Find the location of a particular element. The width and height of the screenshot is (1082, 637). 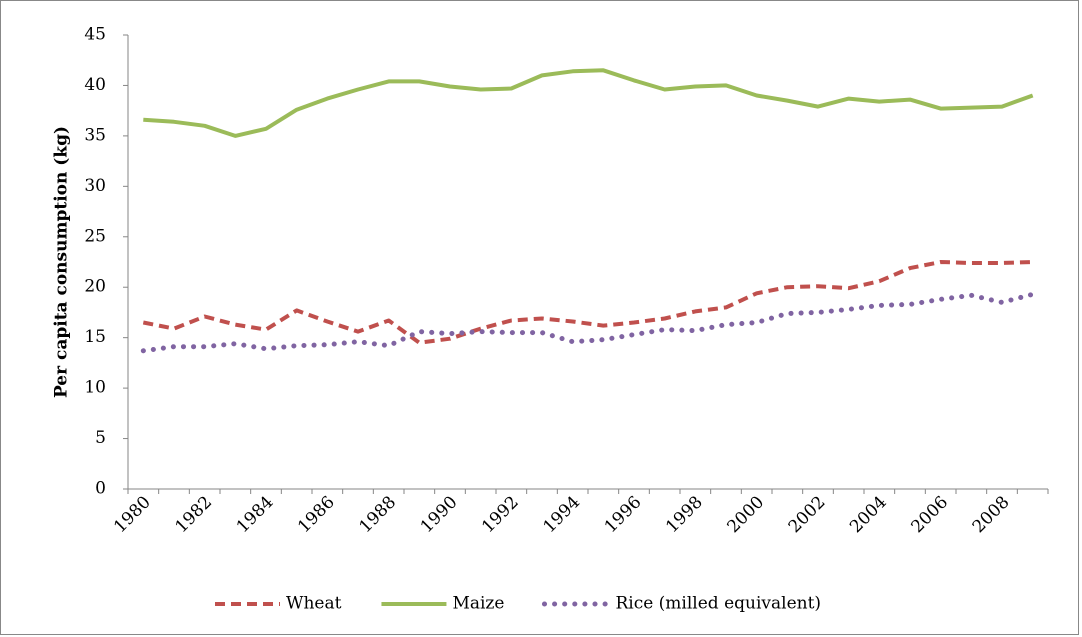

y-tick-label: 5 is located at coordinates (100, 438).